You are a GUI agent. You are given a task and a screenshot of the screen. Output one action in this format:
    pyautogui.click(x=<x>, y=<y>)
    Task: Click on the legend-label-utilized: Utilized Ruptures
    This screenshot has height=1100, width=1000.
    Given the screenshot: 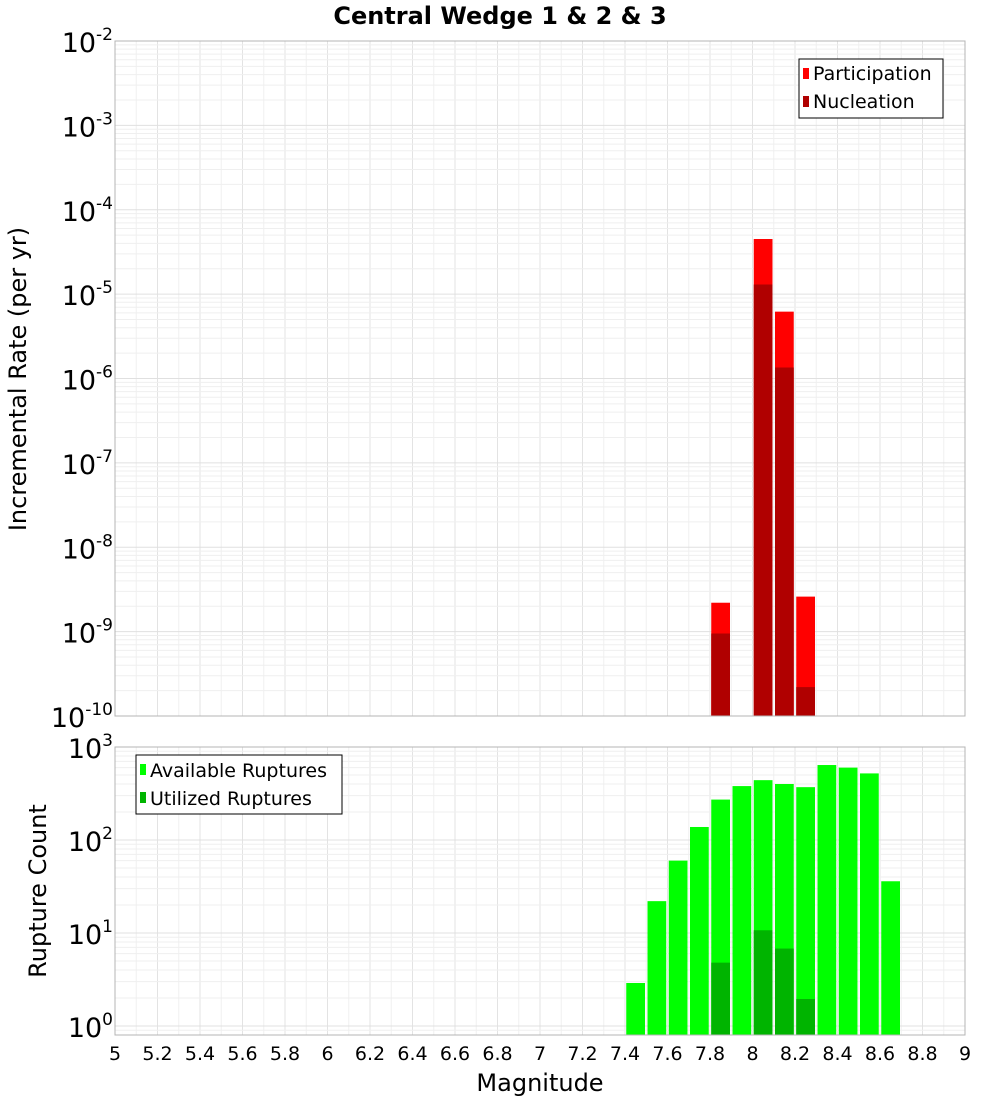 What is the action you would take?
    pyautogui.click(x=231, y=799)
    